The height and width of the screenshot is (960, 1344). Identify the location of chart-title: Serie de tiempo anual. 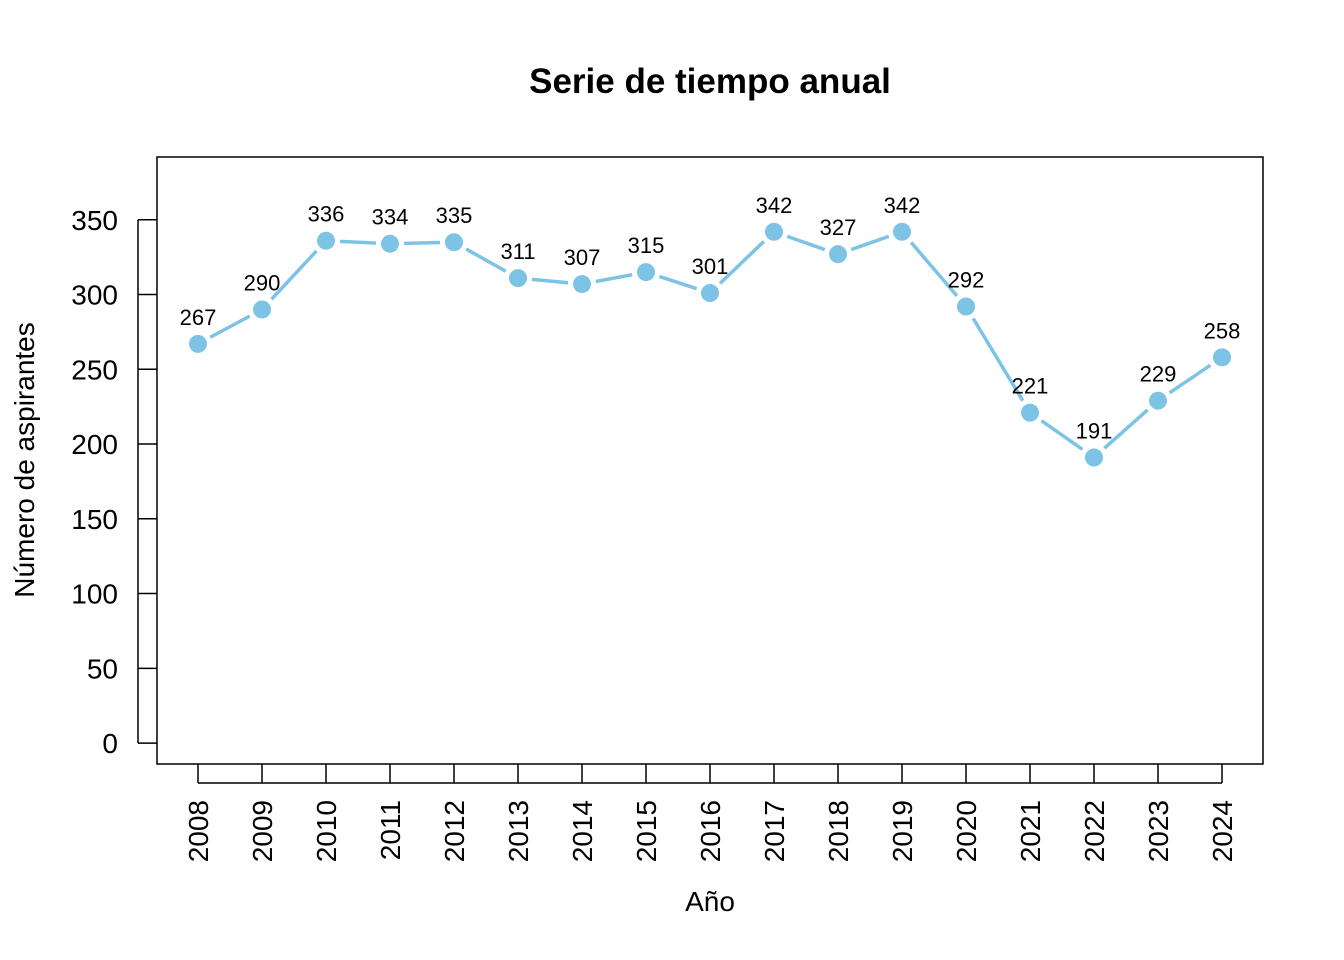
(710, 81).